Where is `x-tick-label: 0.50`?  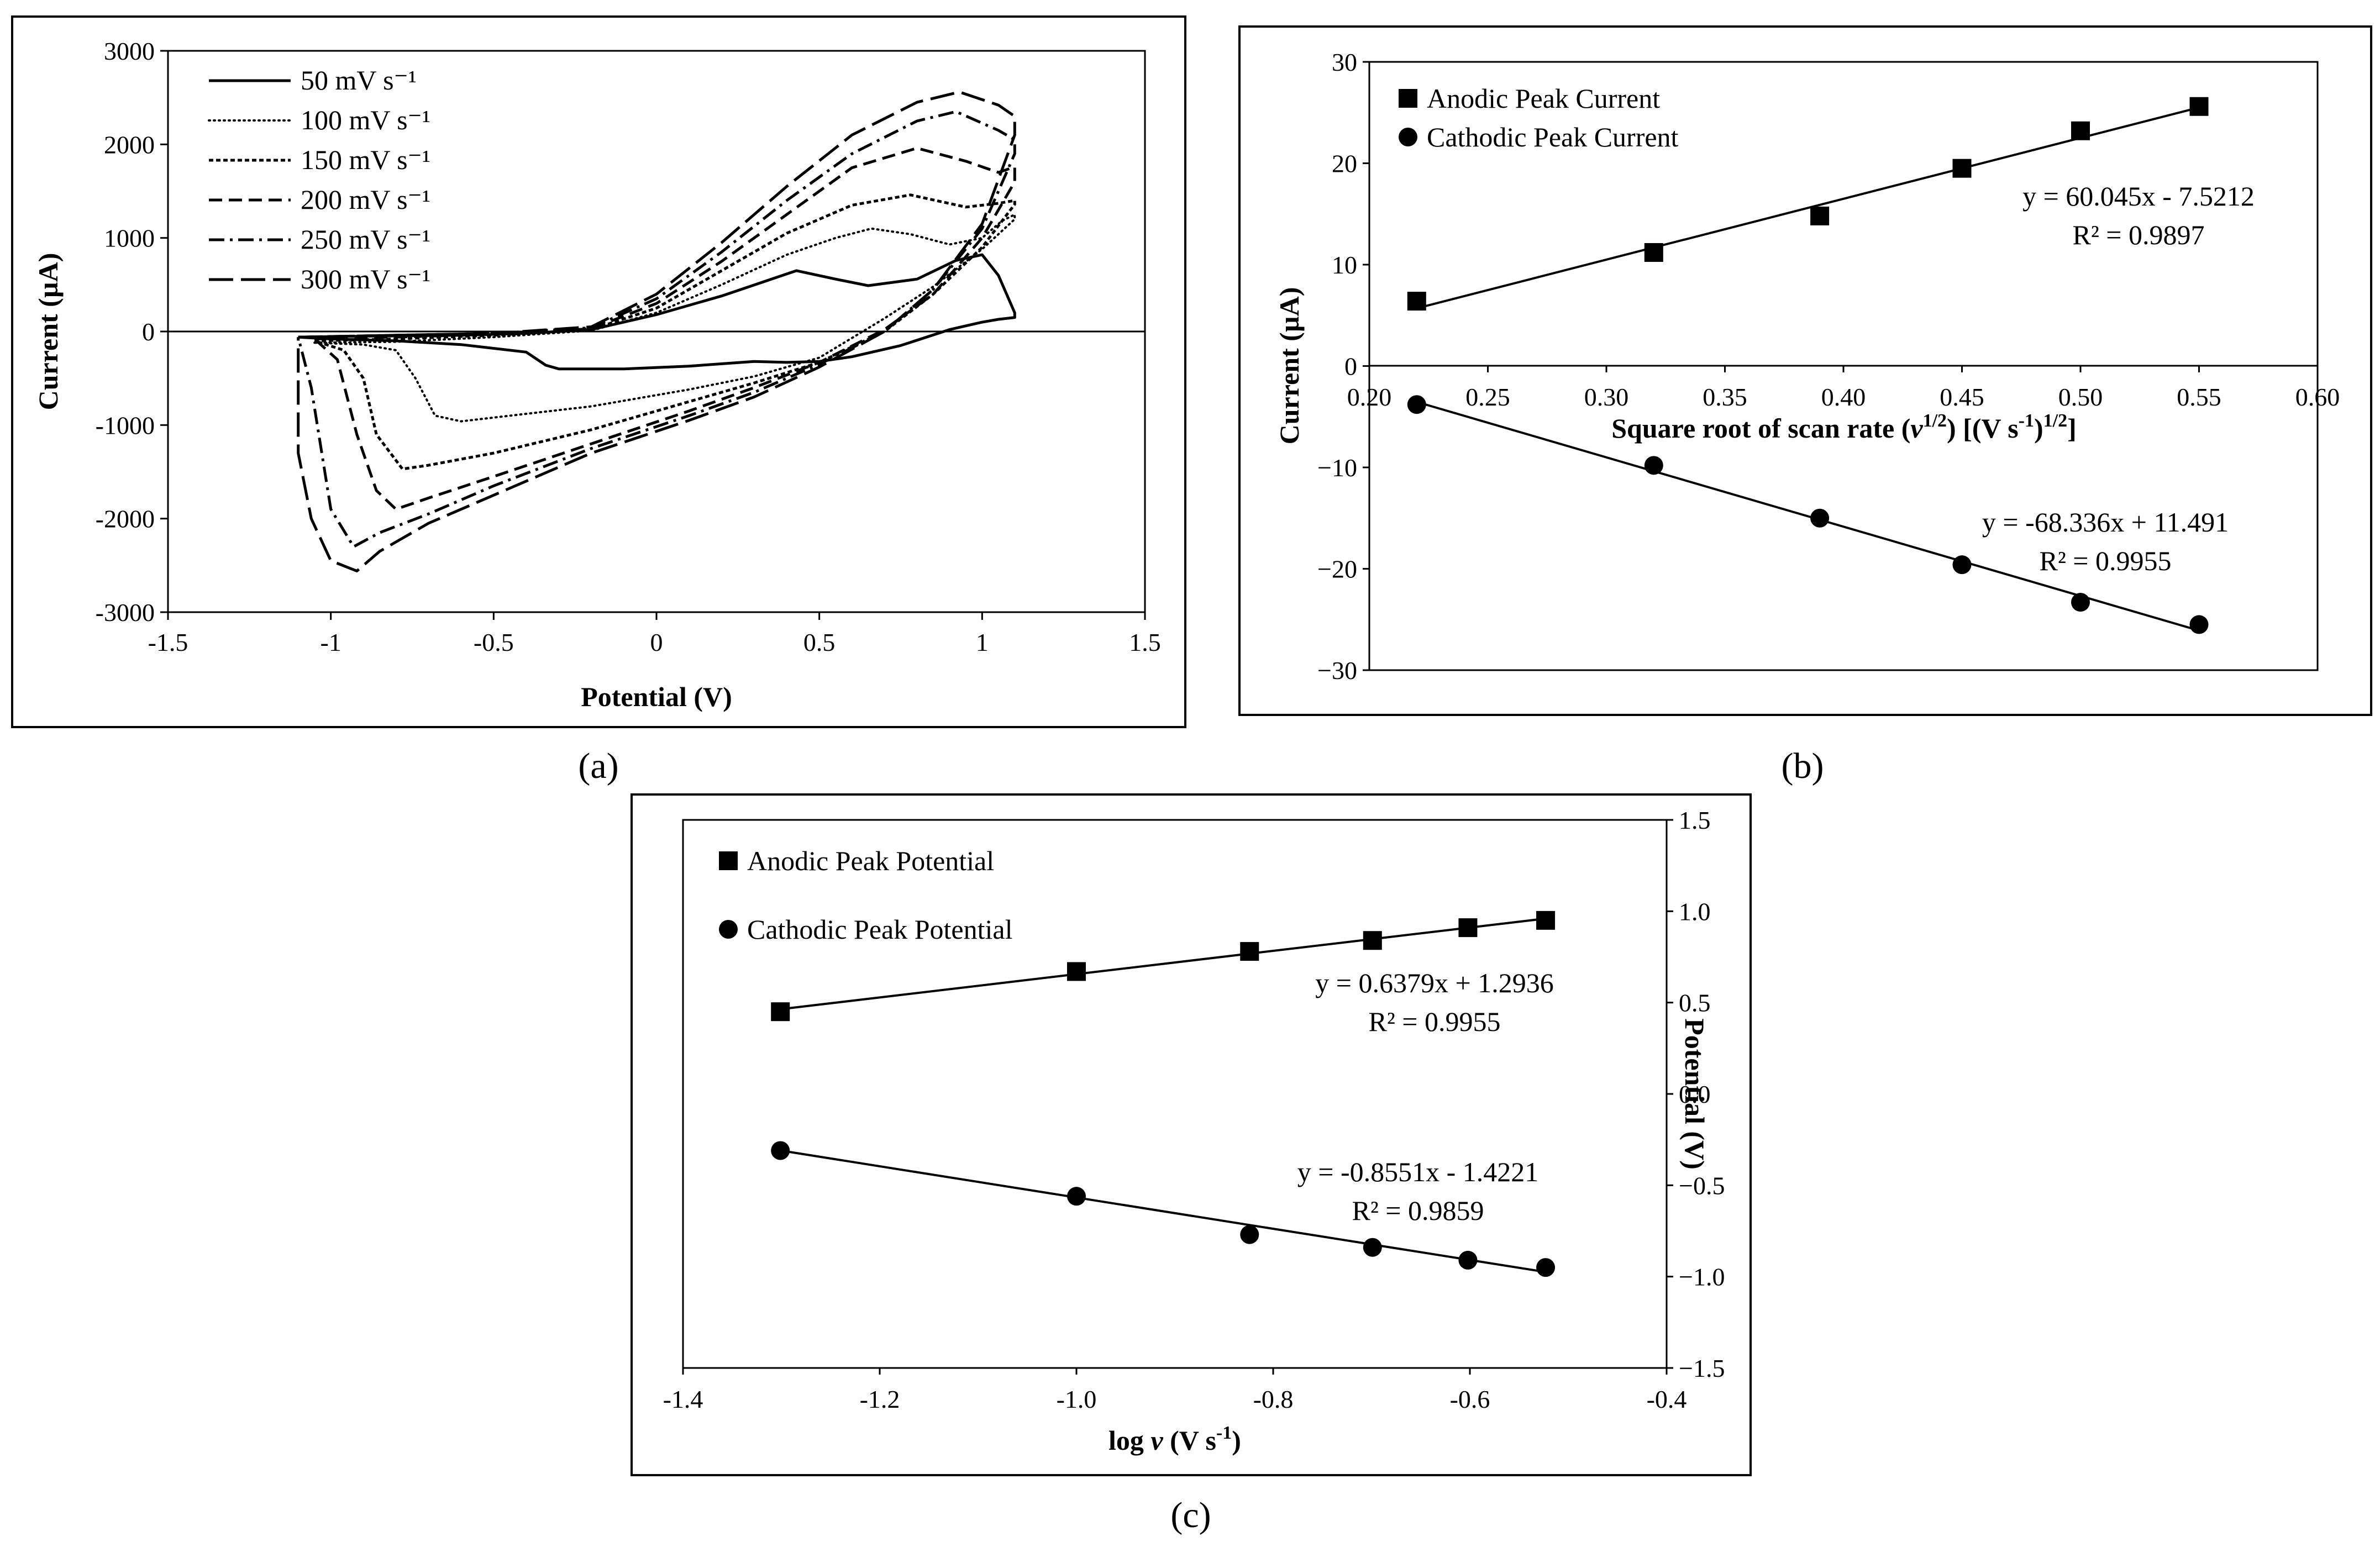 x-tick-label: 0.50 is located at coordinates (2080, 397).